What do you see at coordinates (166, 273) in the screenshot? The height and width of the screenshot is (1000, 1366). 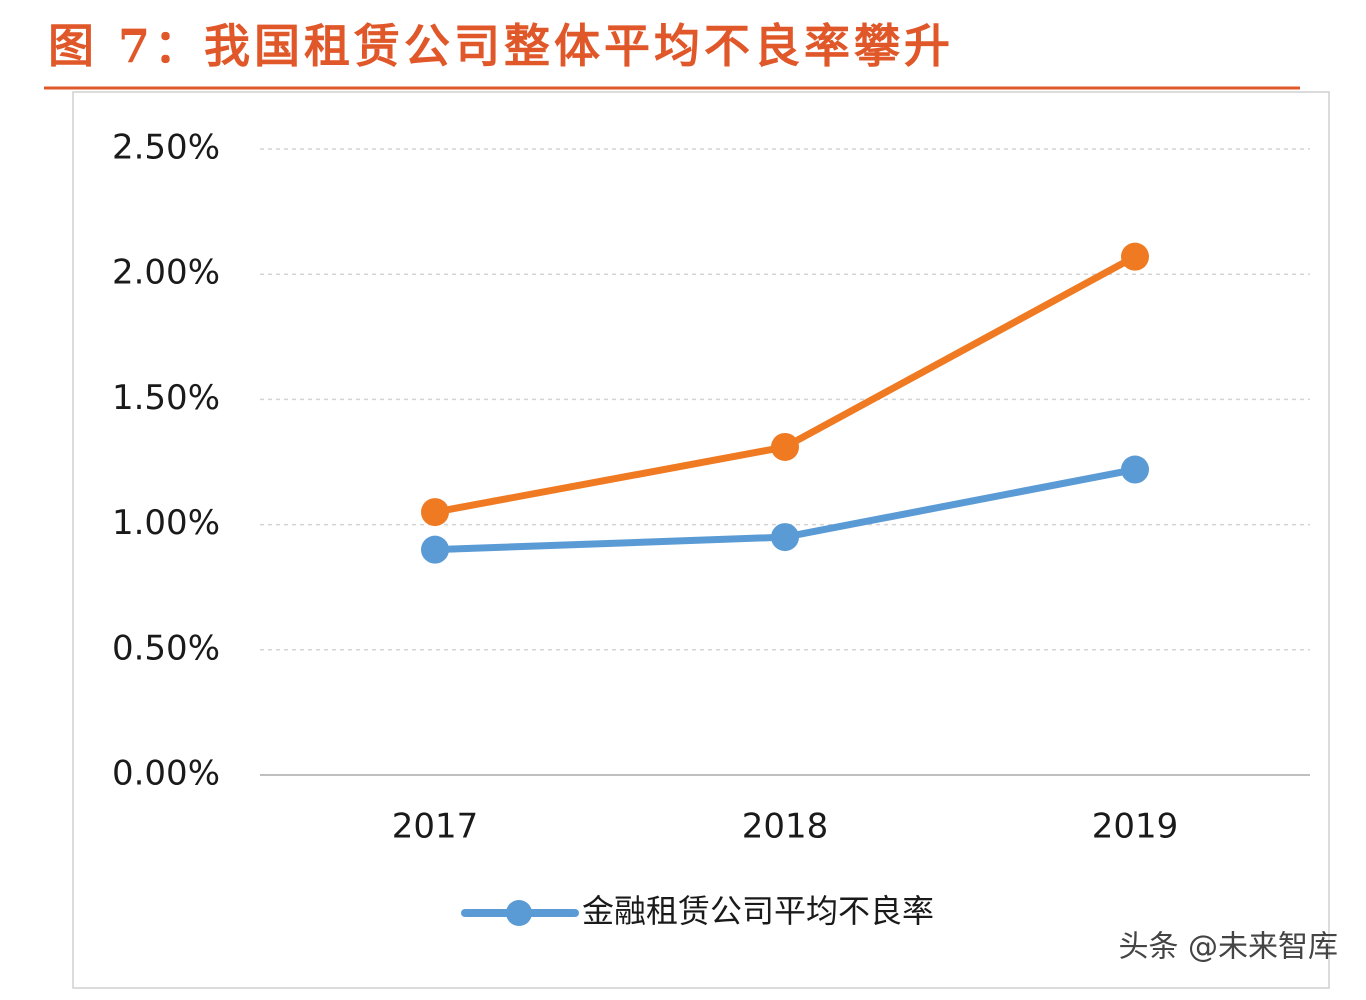 I see `y-tick-label: 2.00%` at bounding box center [166, 273].